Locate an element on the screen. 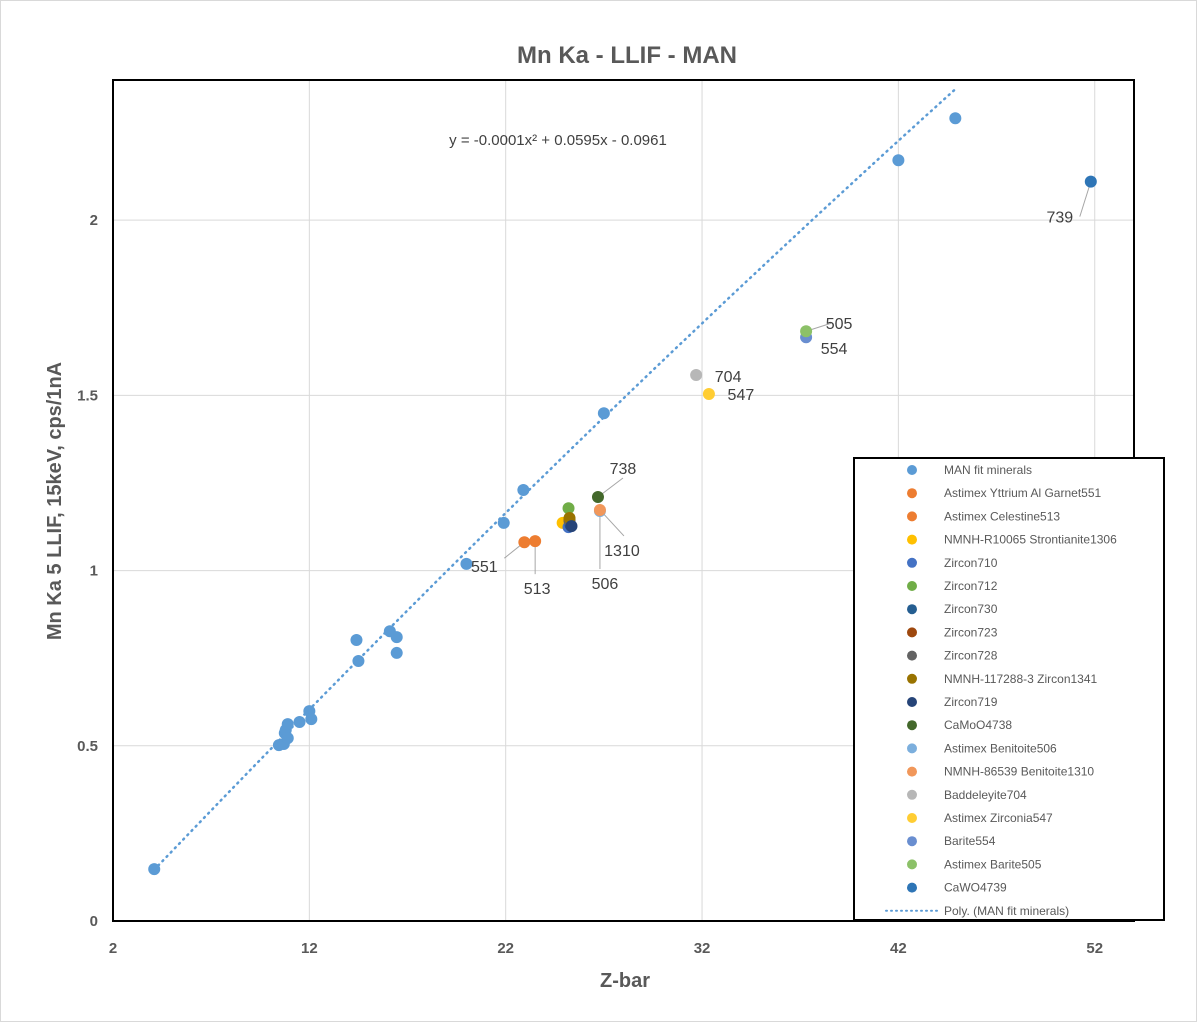 The image size is (1197, 1022). x-axis-ticks: 2 12 22 32 42 52 is located at coordinates (606, 948).